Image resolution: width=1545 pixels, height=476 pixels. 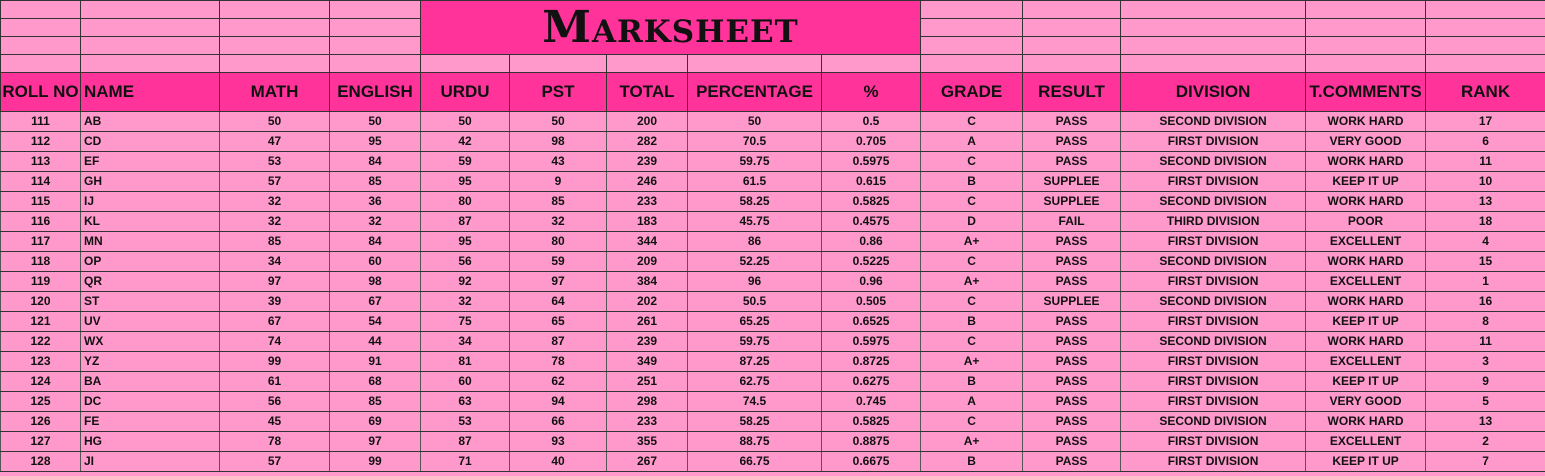 What do you see at coordinates (670, 27) in the screenshot?
I see `sheet-title-cell: Marksheet` at bounding box center [670, 27].